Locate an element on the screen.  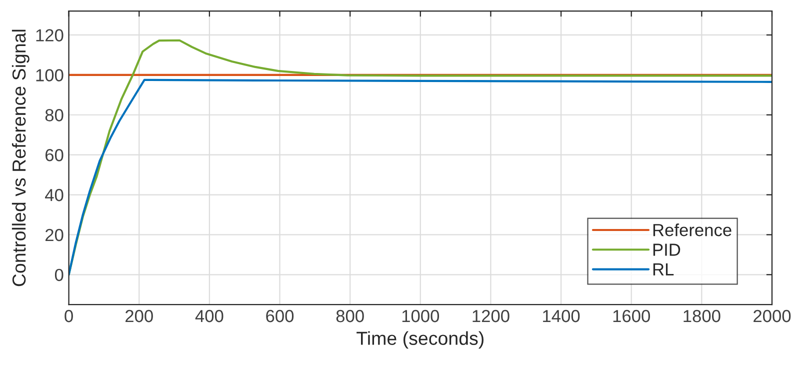
y-tick-label: 120 is located at coordinates (50, 35).